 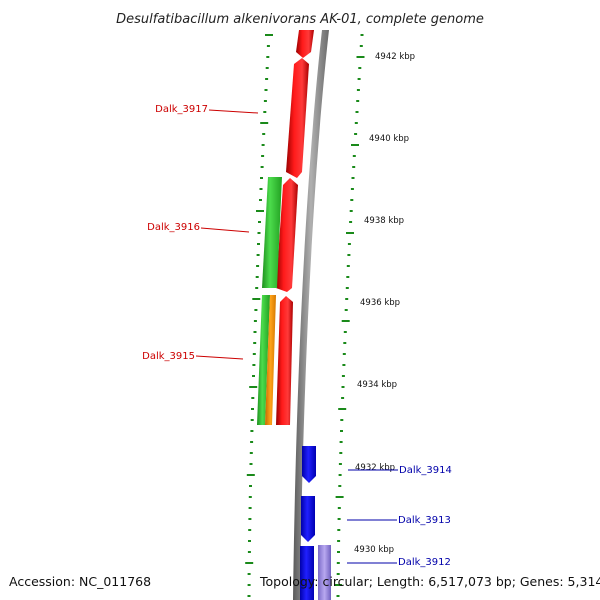 What do you see at coordinates (395, 57) in the screenshot?
I see `scale-label: 4942 kbp` at bounding box center [395, 57].